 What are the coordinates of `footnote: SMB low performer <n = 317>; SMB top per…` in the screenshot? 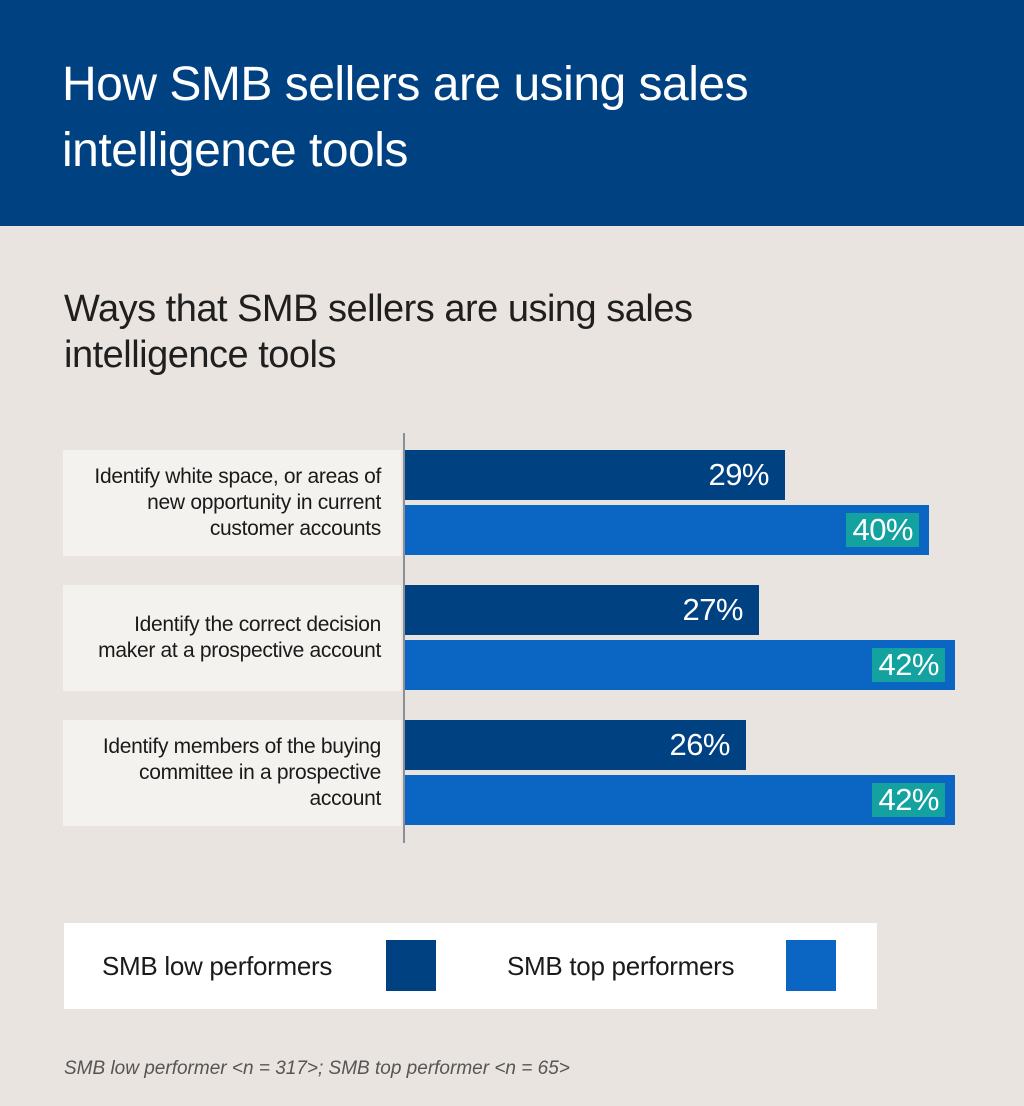 It's located at (317, 1068).